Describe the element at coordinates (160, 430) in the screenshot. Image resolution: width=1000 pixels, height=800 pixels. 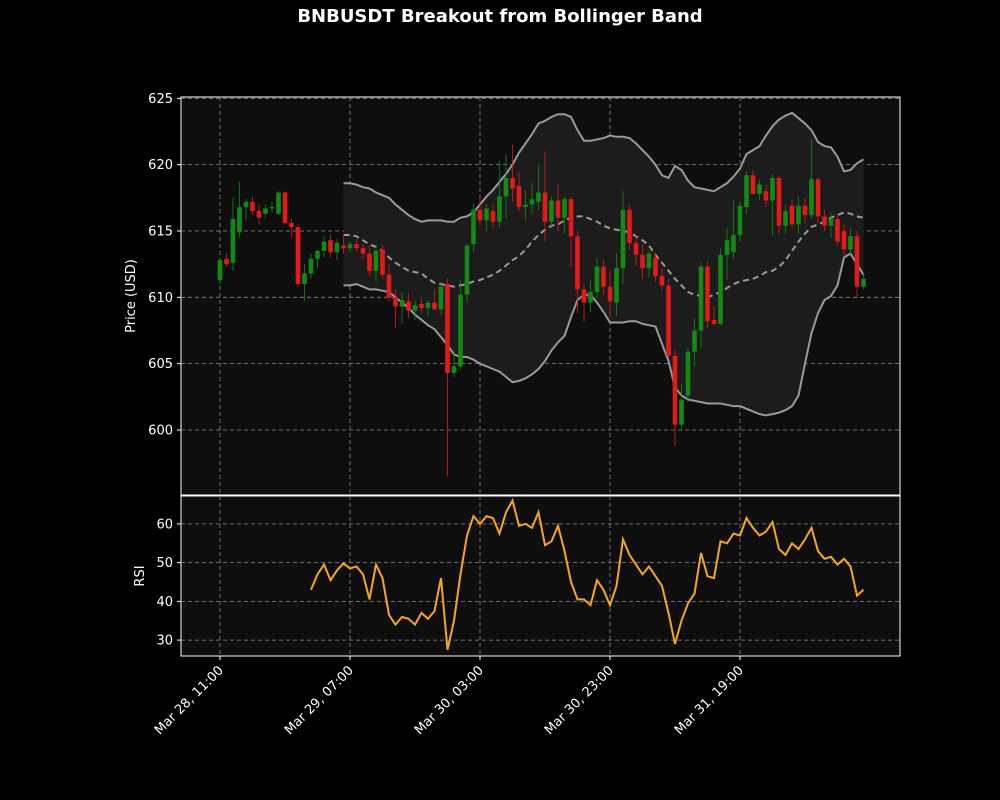
I see `y-tick-label: 600` at that location.